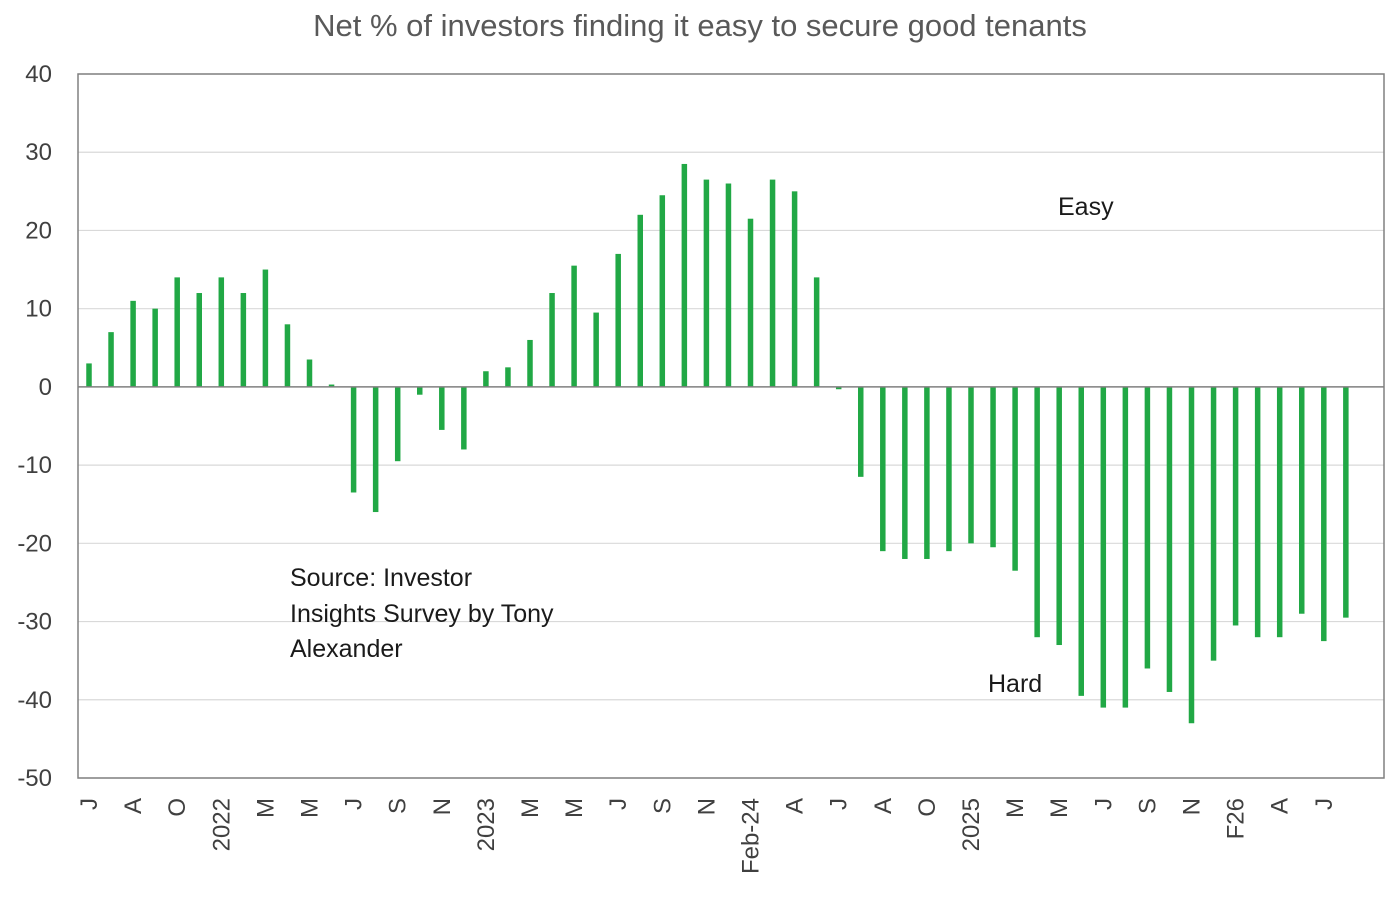 The image size is (1400, 905). Describe the element at coordinates (34, 622) in the screenshot. I see `y-tick-label: -30` at that location.